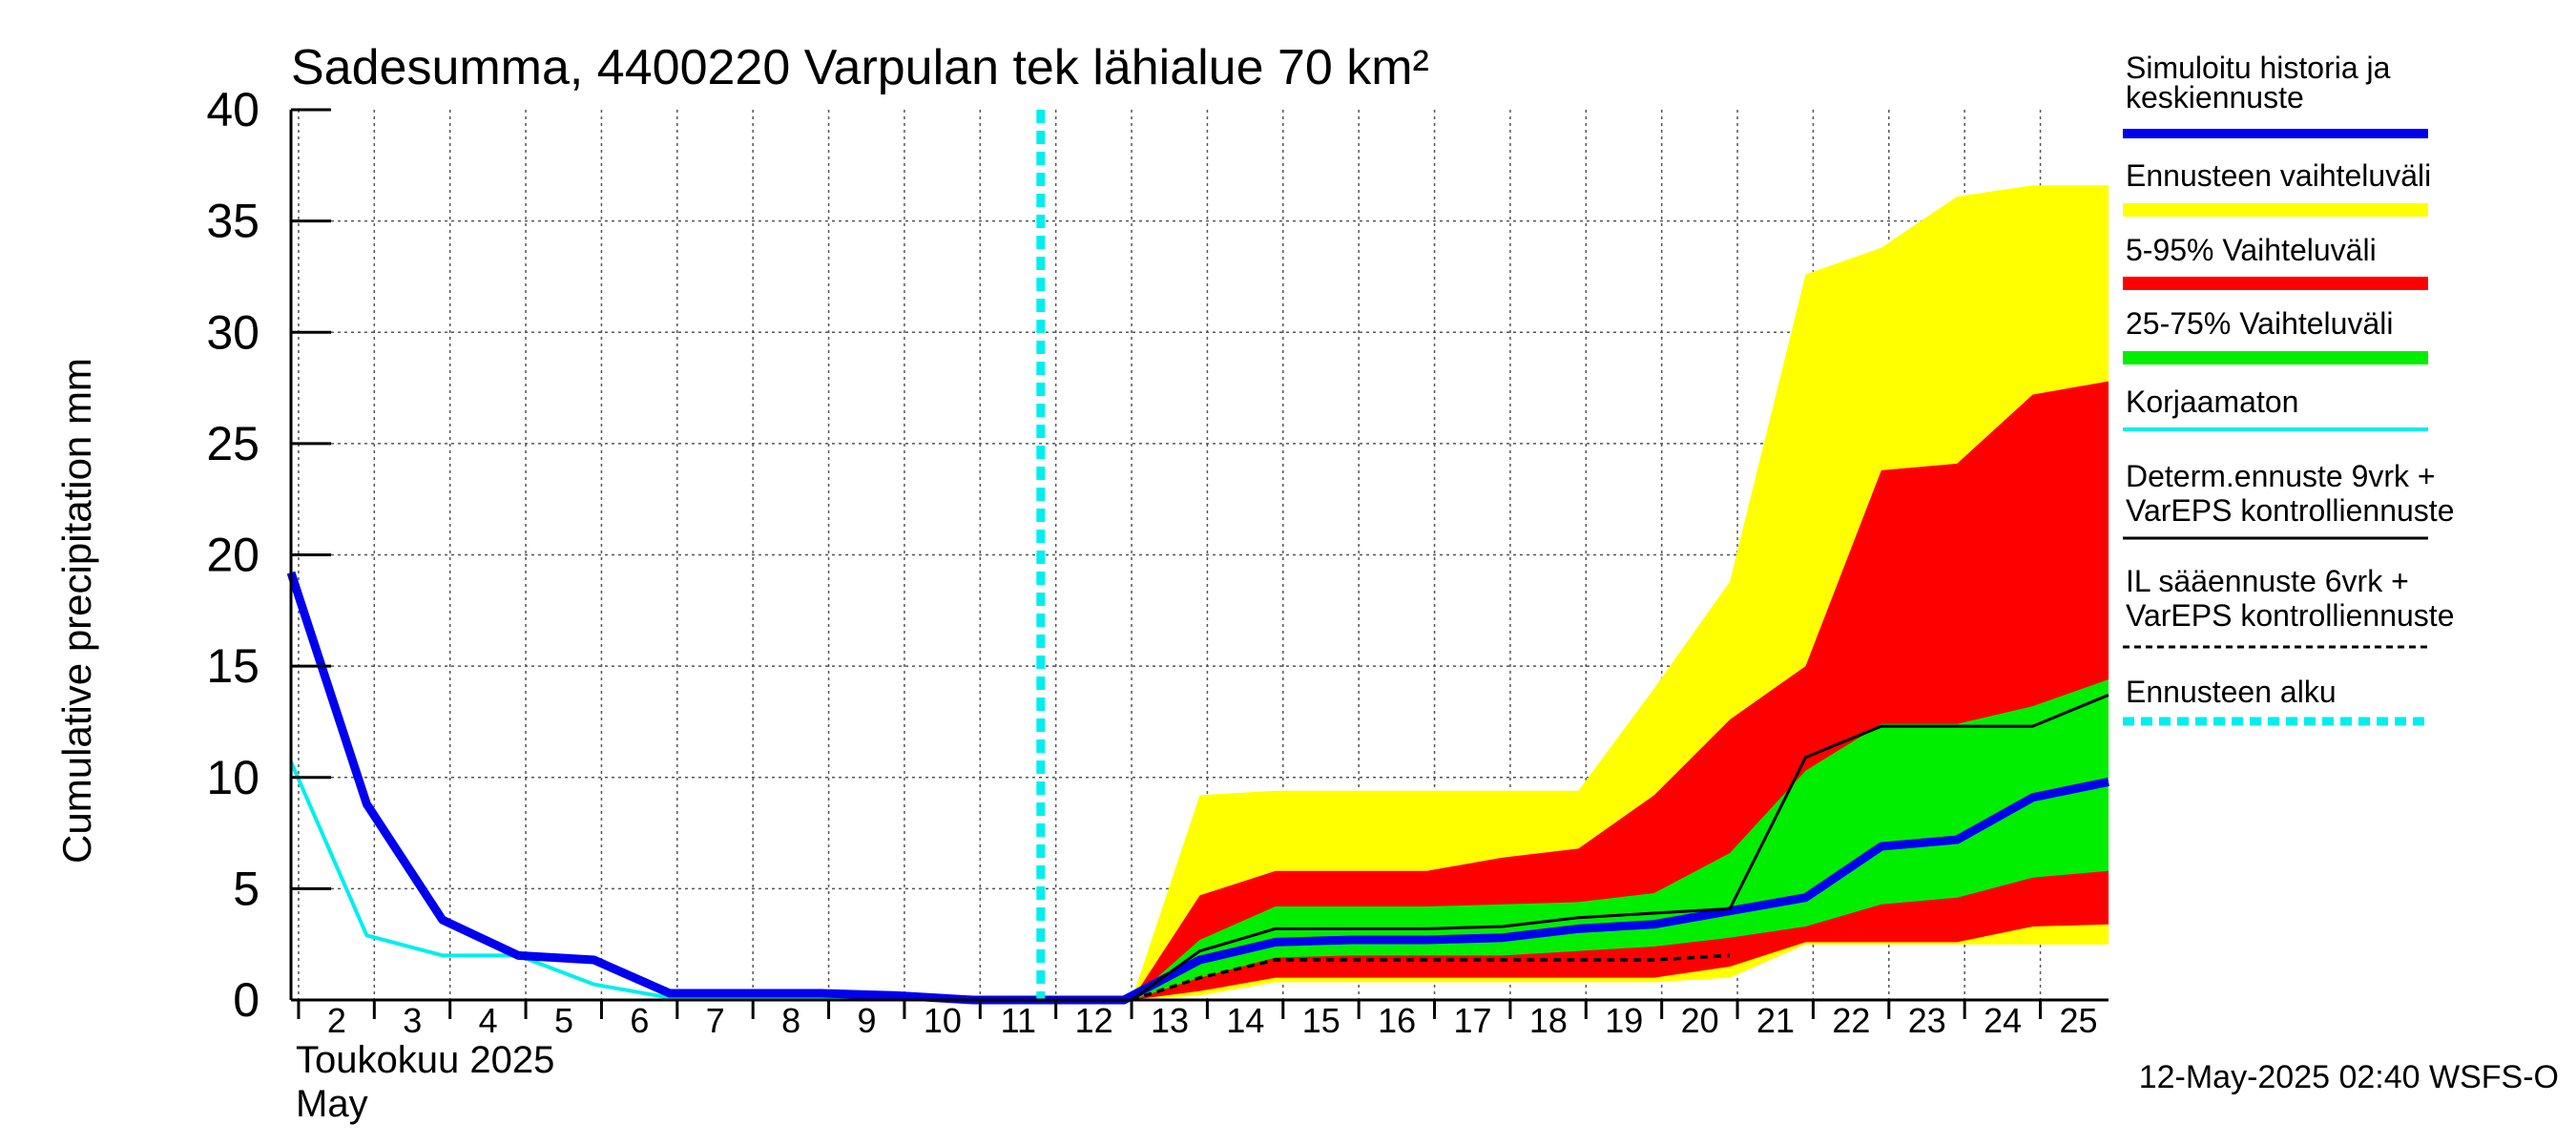  What do you see at coordinates (2258, 68) in the screenshot?
I see `legend-label: Simuloitu historia ja` at bounding box center [2258, 68].